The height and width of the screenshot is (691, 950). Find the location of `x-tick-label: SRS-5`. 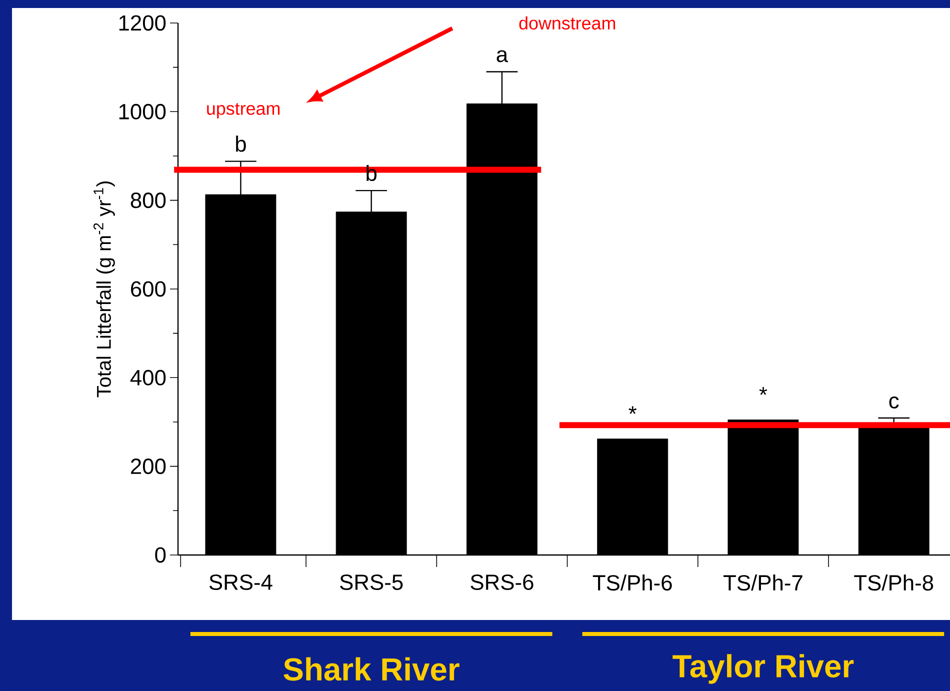

x-tick-label: SRS-5 is located at coordinates (371, 582).